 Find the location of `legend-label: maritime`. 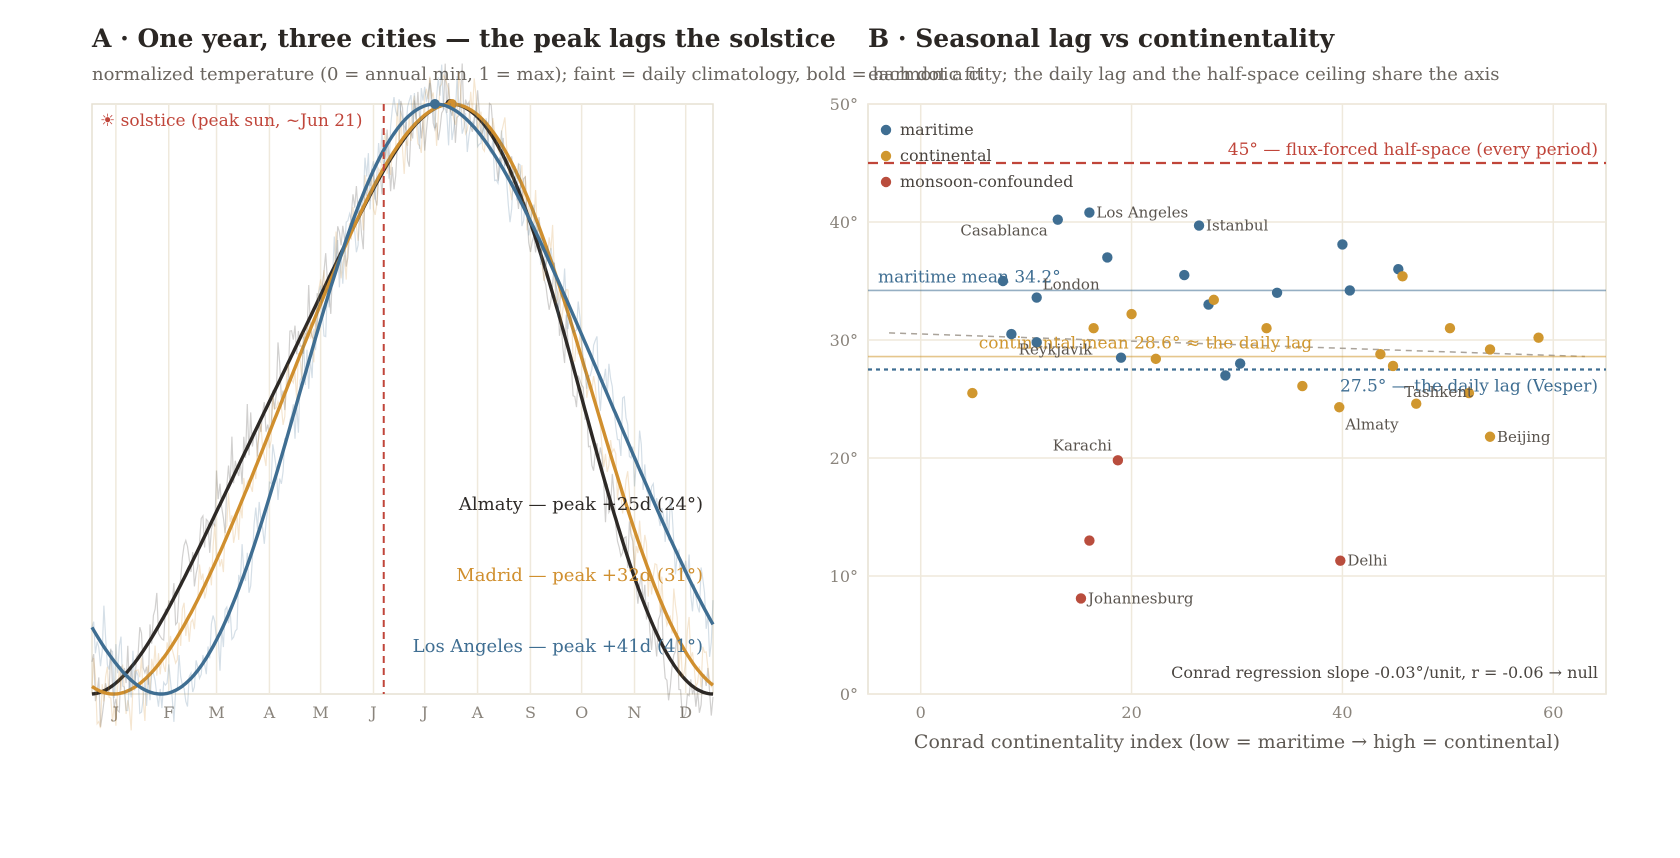

legend-label: maritime is located at coordinates (937, 129).